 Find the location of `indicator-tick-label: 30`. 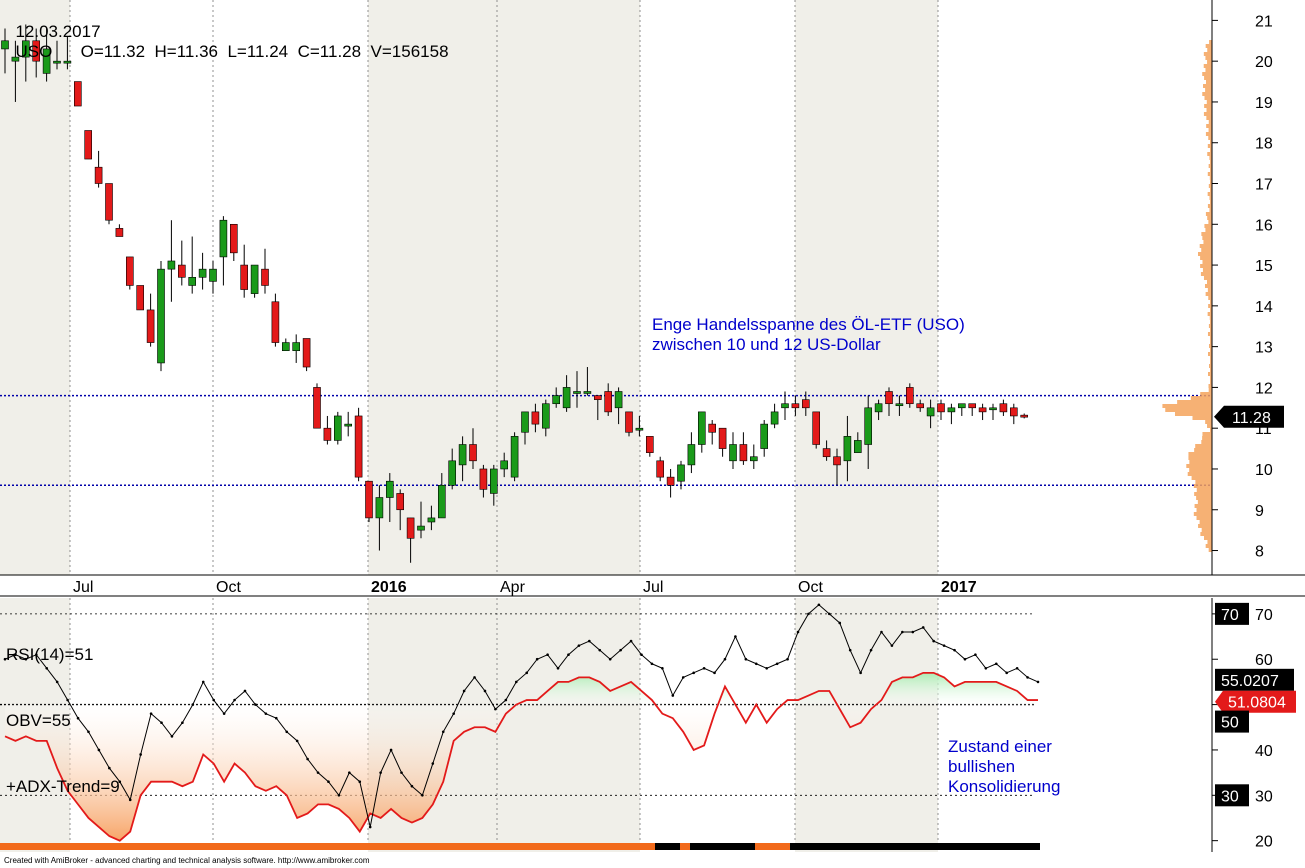

indicator-tick-label: 30 is located at coordinates (1264, 796).